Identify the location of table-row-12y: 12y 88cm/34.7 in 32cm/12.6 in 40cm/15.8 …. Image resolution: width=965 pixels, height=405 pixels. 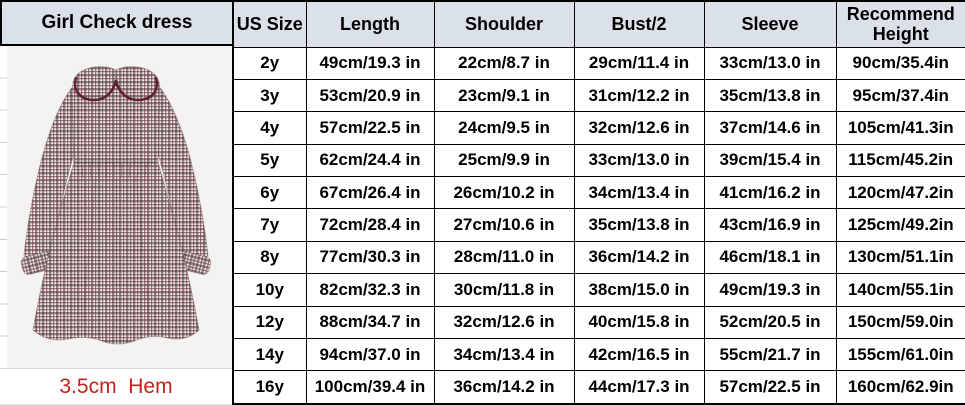
(598, 322).